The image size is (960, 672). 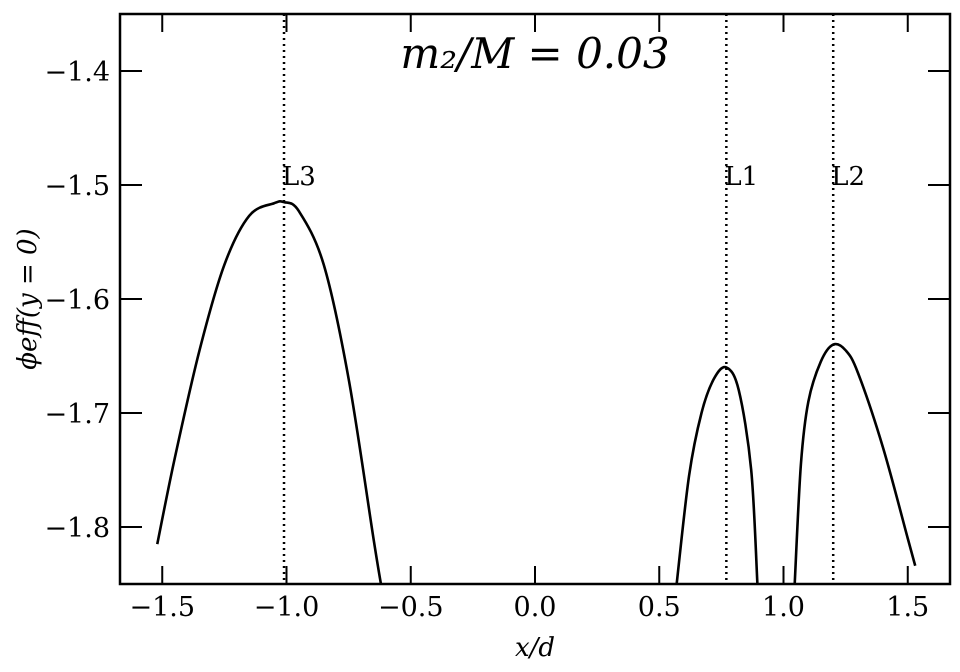 I want to click on lagrange-label-l3: L3, so click(x=299, y=177).